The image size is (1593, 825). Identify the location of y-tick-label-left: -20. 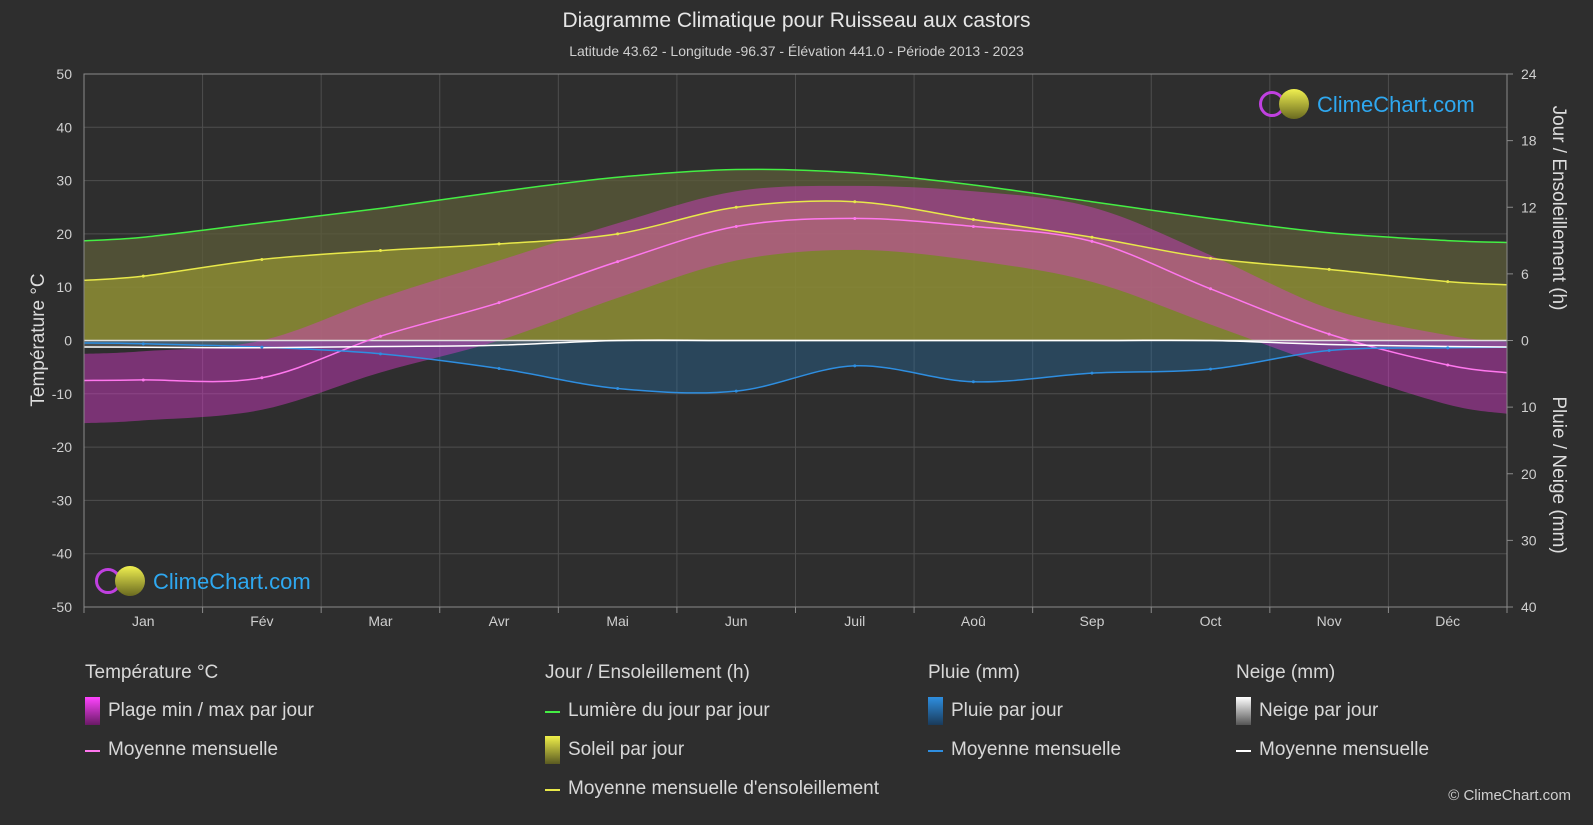
(62, 447).